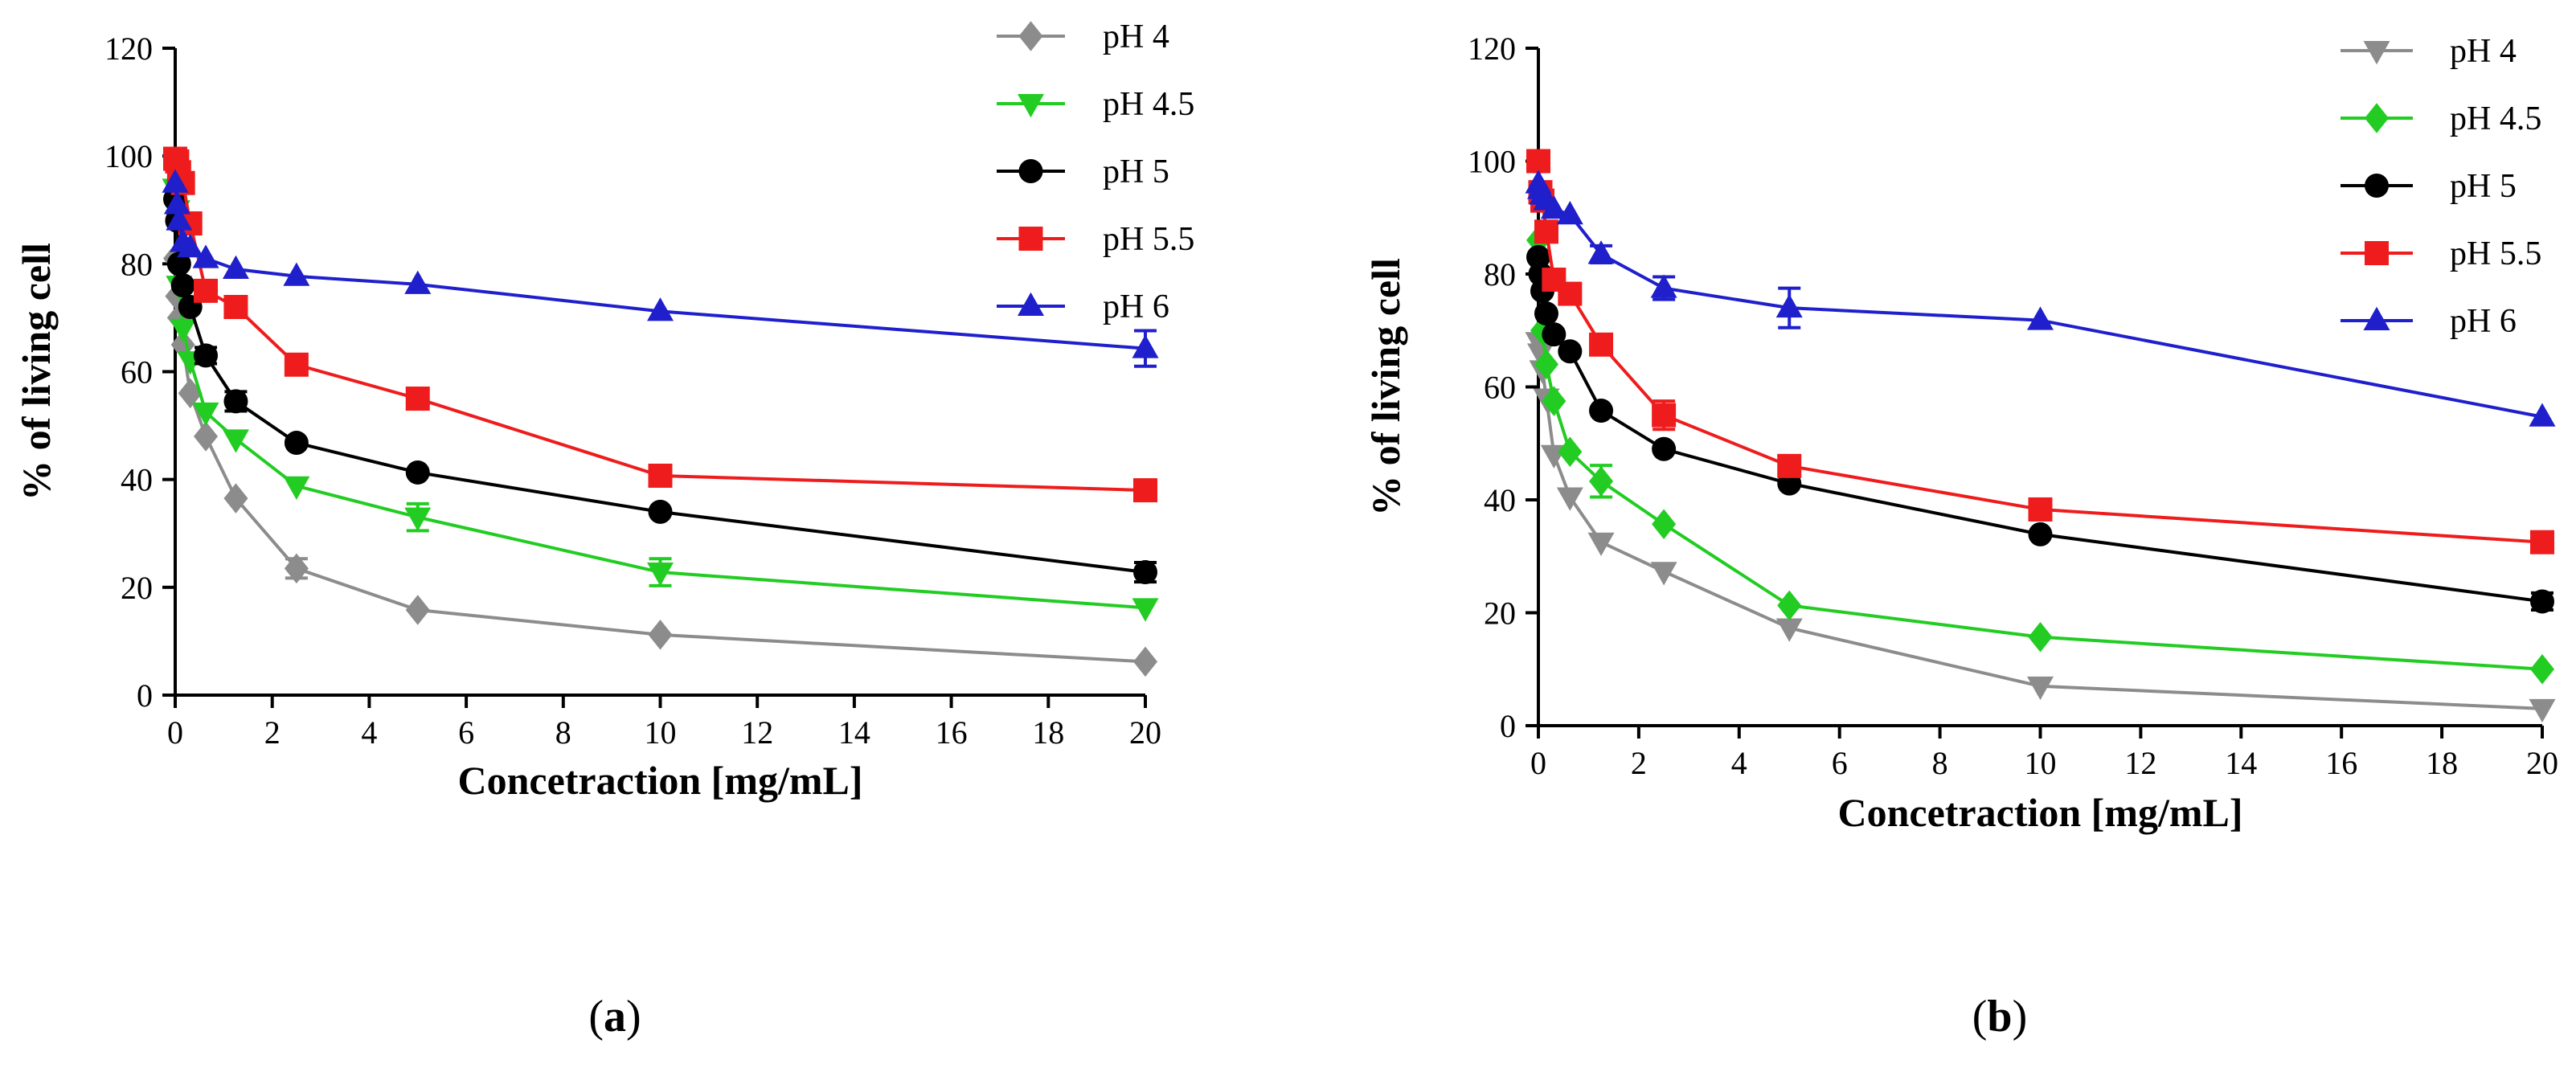 Image resolution: width=2576 pixels, height=1068 pixels. Describe the element at coordinates (2020, 1017) in the screenshot. I see `panel-label-close-paren: )` at that location.